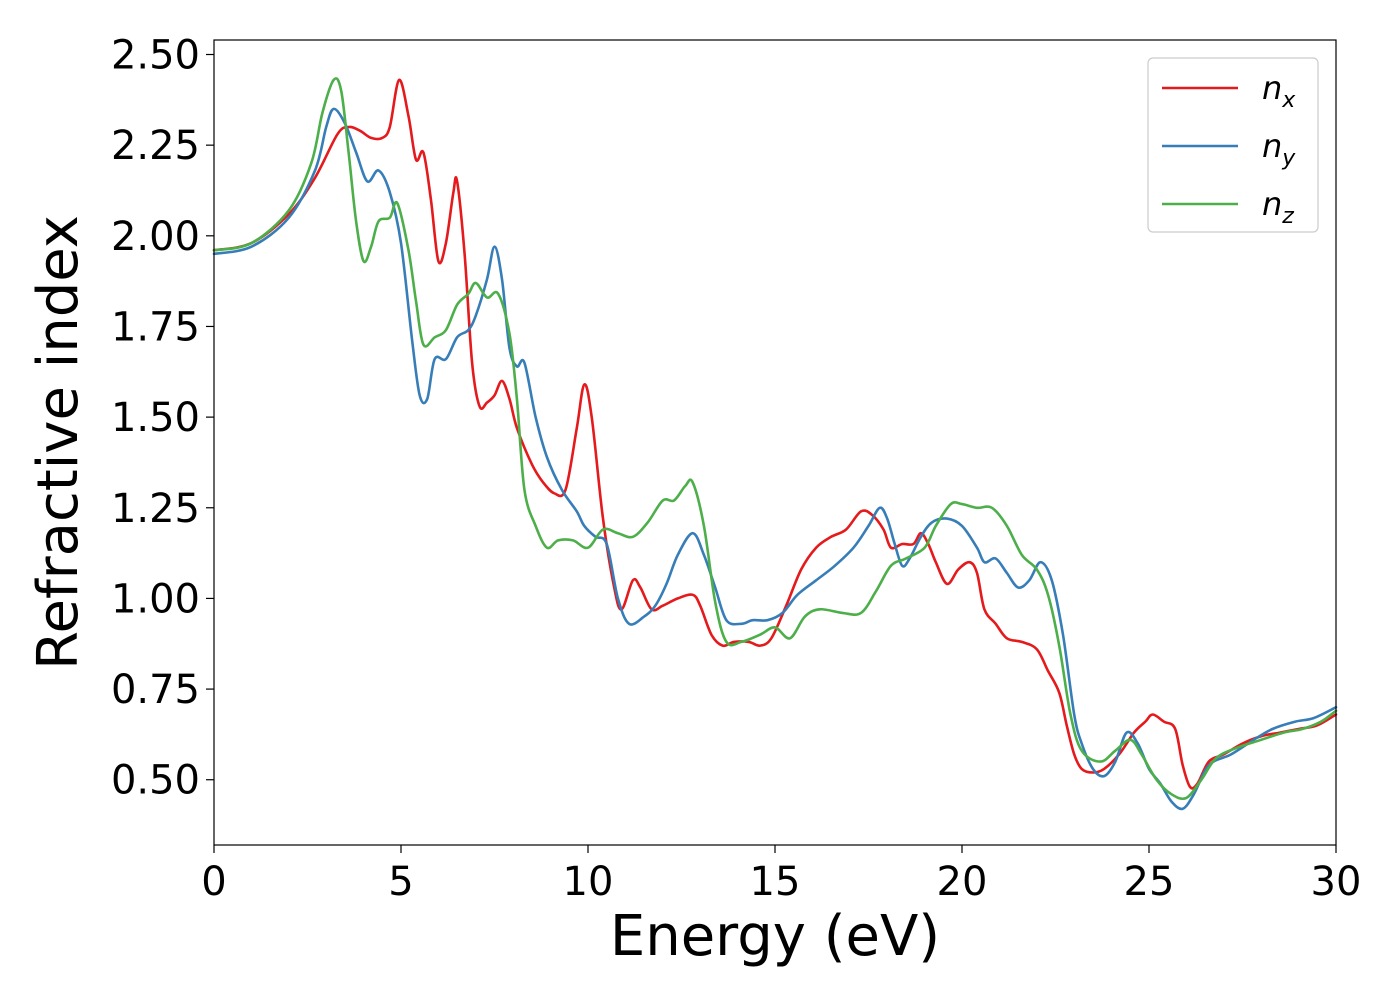 This screenshot has height=1000, width=1400. Describe the element at coordinates (1149, 882) in the screenshot. I see `x-tick-label: 25` at that location.